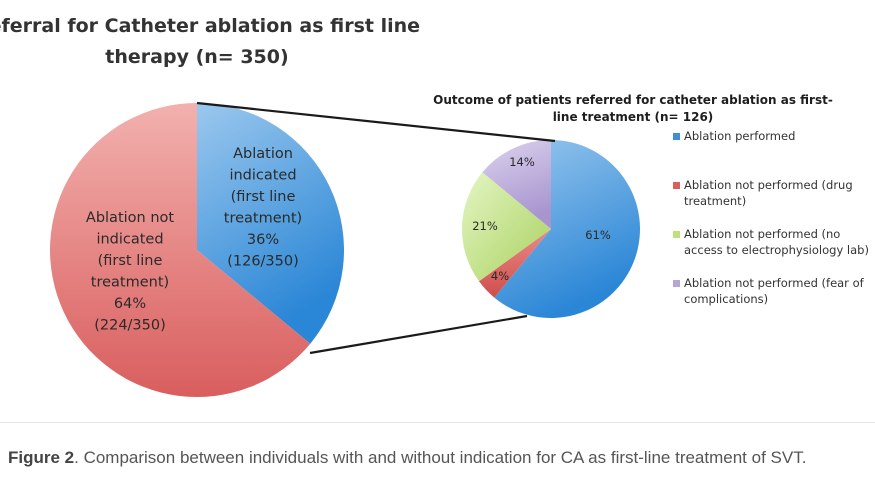 This screenshot has height=500, width=875. What do you see at coordinates (418, 334) in the screenshot?
I see `connector-line-bottom` at bounding box center [418, 334].